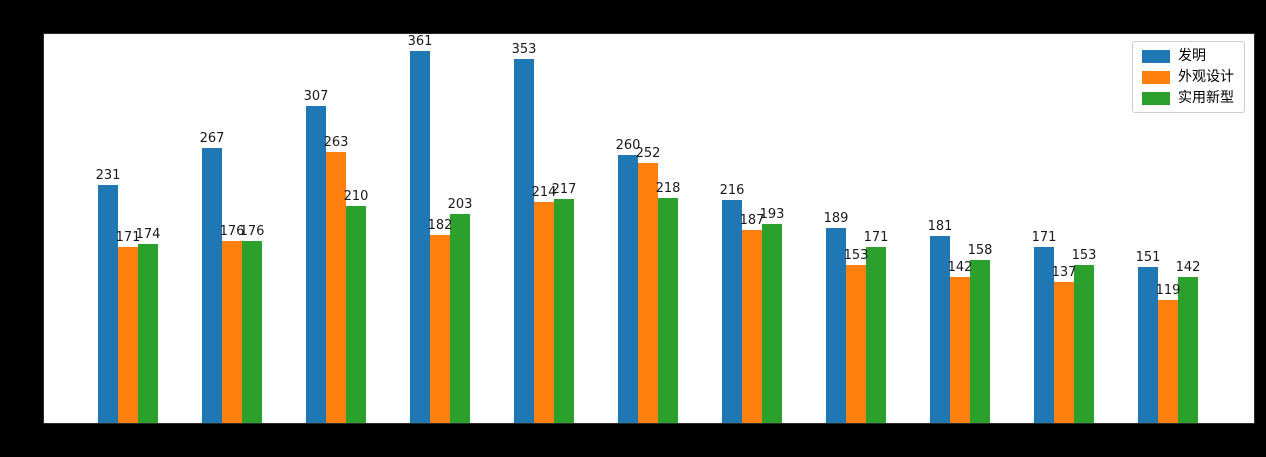  Describe the element at coordinates (1168, 361) in the screenshot. I see `bar-外观设计-group11` at that location.